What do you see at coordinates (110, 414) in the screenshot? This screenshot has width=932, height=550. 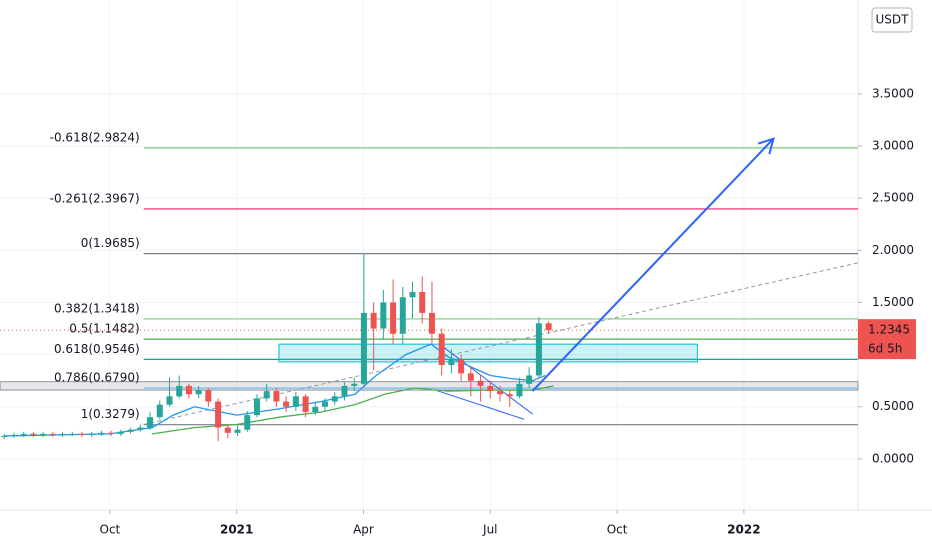 I see `fib-label: 1(0.3279)` at bounding box center [110, 414].